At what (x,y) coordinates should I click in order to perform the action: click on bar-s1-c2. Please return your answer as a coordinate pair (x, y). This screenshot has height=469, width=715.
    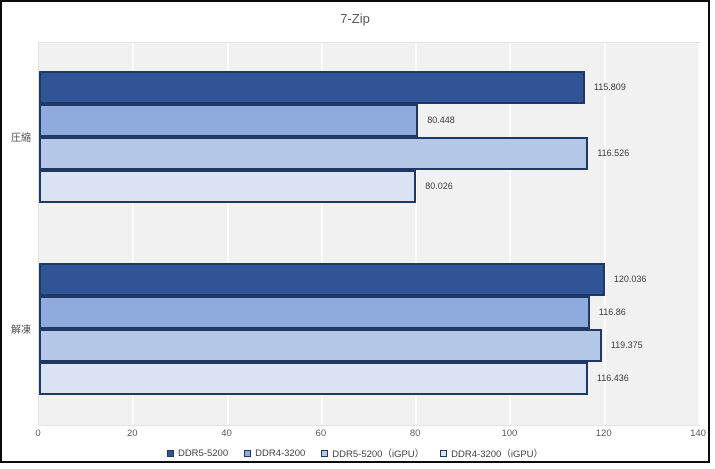
    Looking at the image, I should click on (322, 279).